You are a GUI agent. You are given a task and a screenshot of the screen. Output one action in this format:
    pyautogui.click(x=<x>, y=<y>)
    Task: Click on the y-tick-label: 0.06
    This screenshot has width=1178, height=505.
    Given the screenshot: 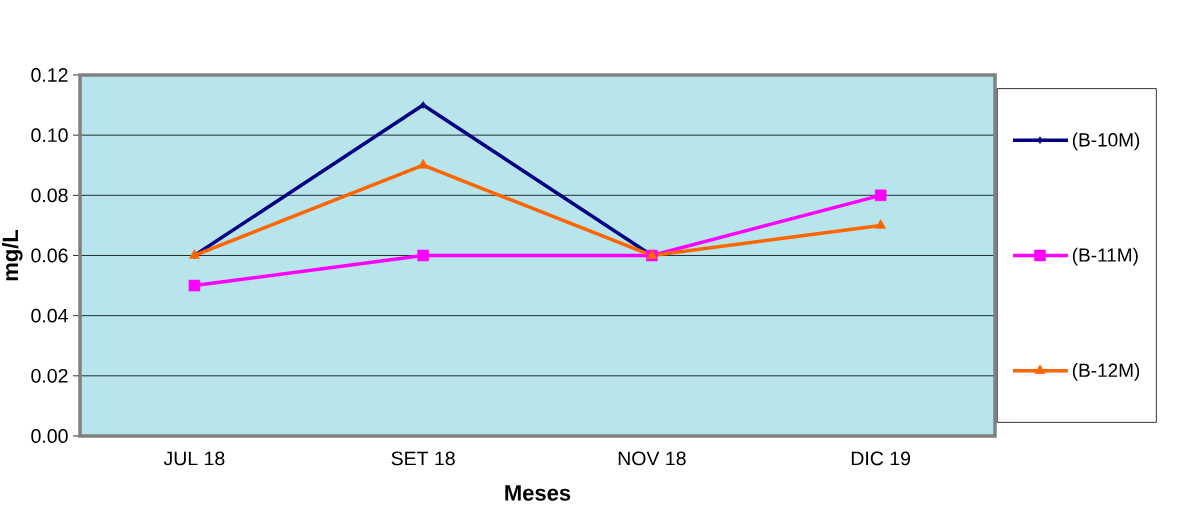 What is the action you would take?
    pyautogui.click(x=49, y=255)
    